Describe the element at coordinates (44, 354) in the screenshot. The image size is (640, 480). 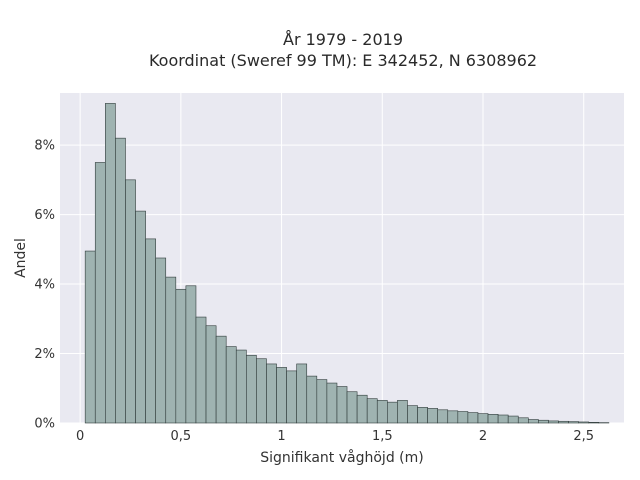
I see `y-tick-label: 2%` at that location.